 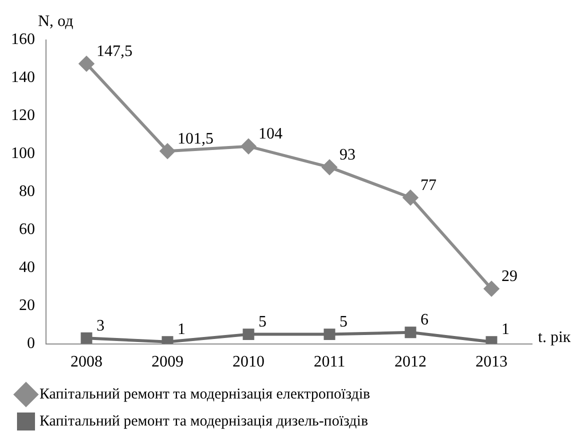 I want to click on y-tick-label: 160, so click(x=23, y=39).